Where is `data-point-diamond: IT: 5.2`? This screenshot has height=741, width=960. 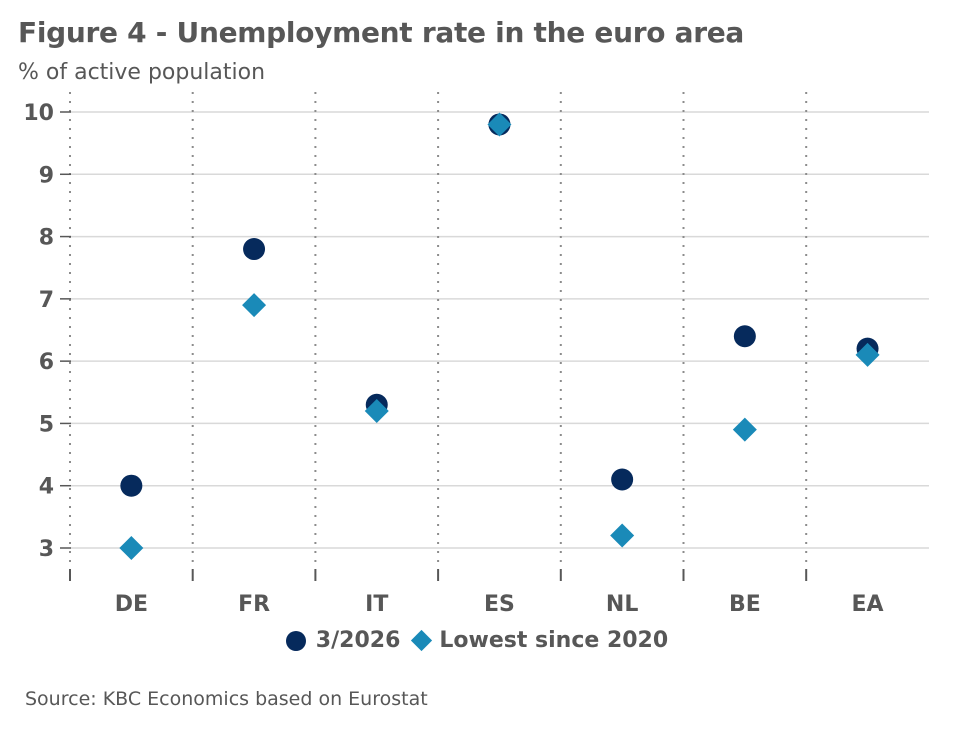
data-point-diamond: IT: 5.2 is located at coordinates (376, 410).